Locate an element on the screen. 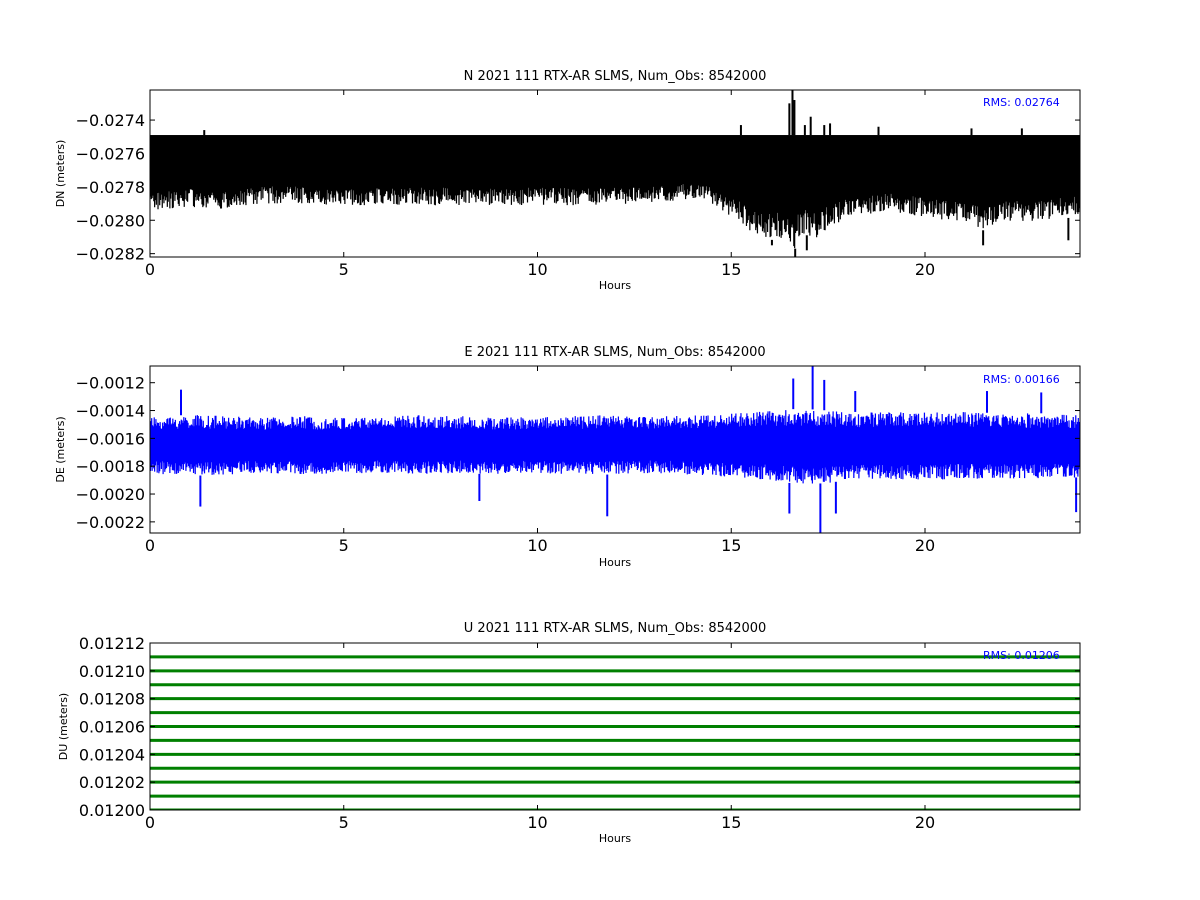  panel-north-y-tick-label-2: −0.0278 is located at coordinates (110, 187).